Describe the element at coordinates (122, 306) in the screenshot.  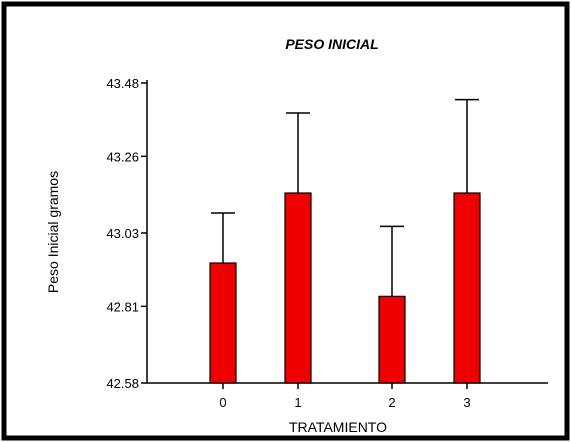
I see `y-tick-label-1: 42.81` at that location.